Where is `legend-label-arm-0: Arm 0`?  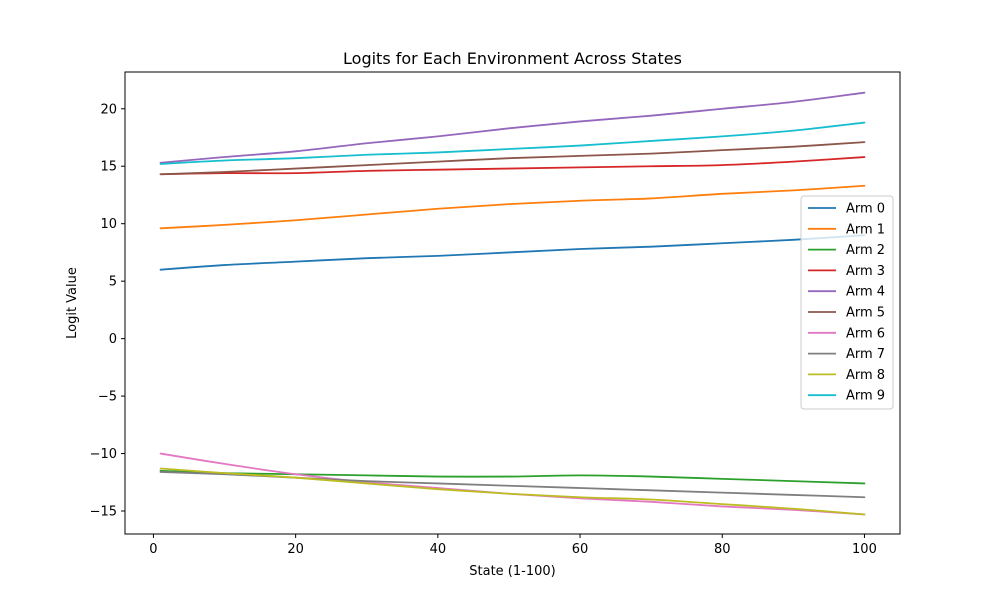
legend-label-arm-0: Arm 0 is located at coordinates (865, 209).